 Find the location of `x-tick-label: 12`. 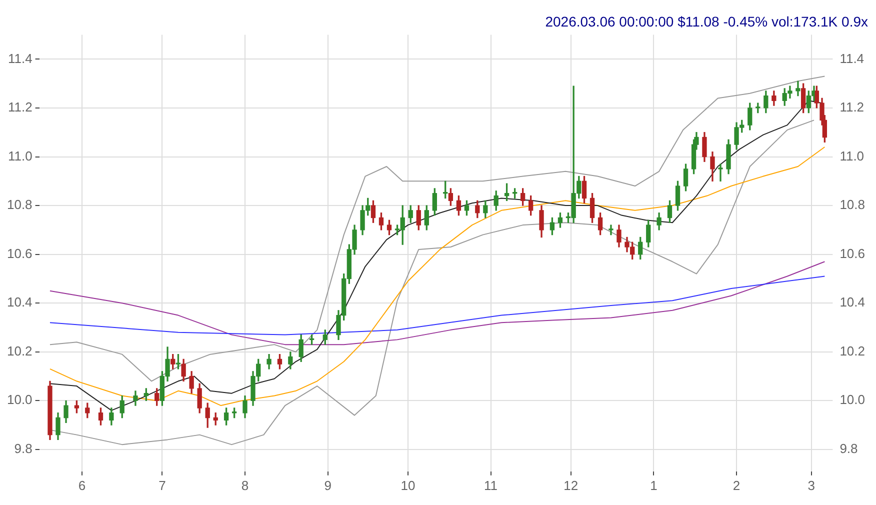

x-tick-label: 12 is located at coordinates (571, 485).